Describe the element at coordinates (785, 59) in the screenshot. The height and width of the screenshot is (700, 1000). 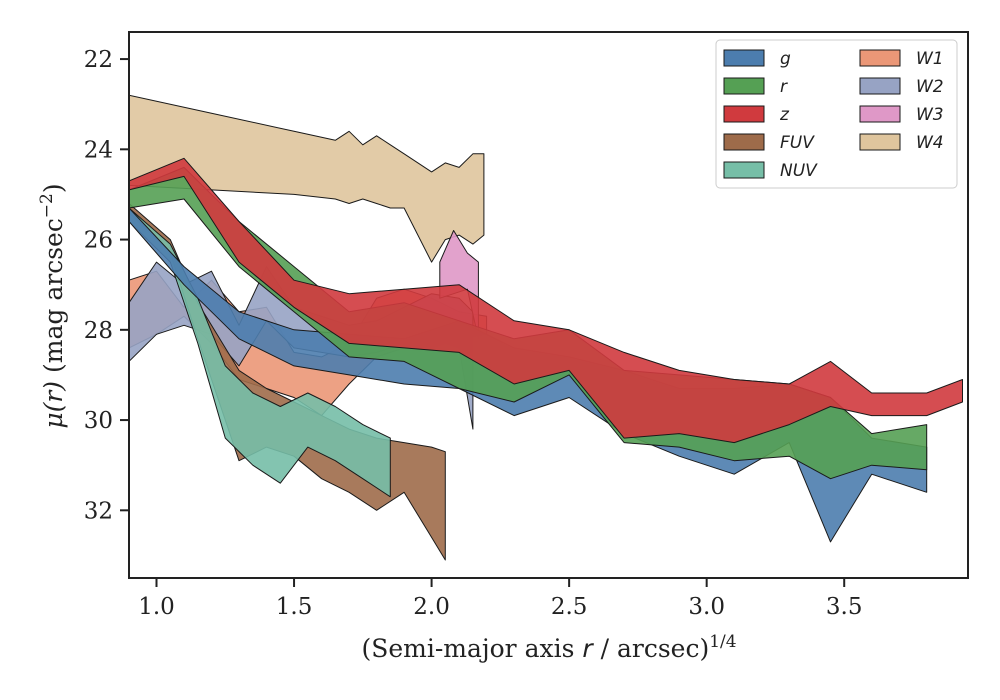
I see `legend-label-g: g` at that location.